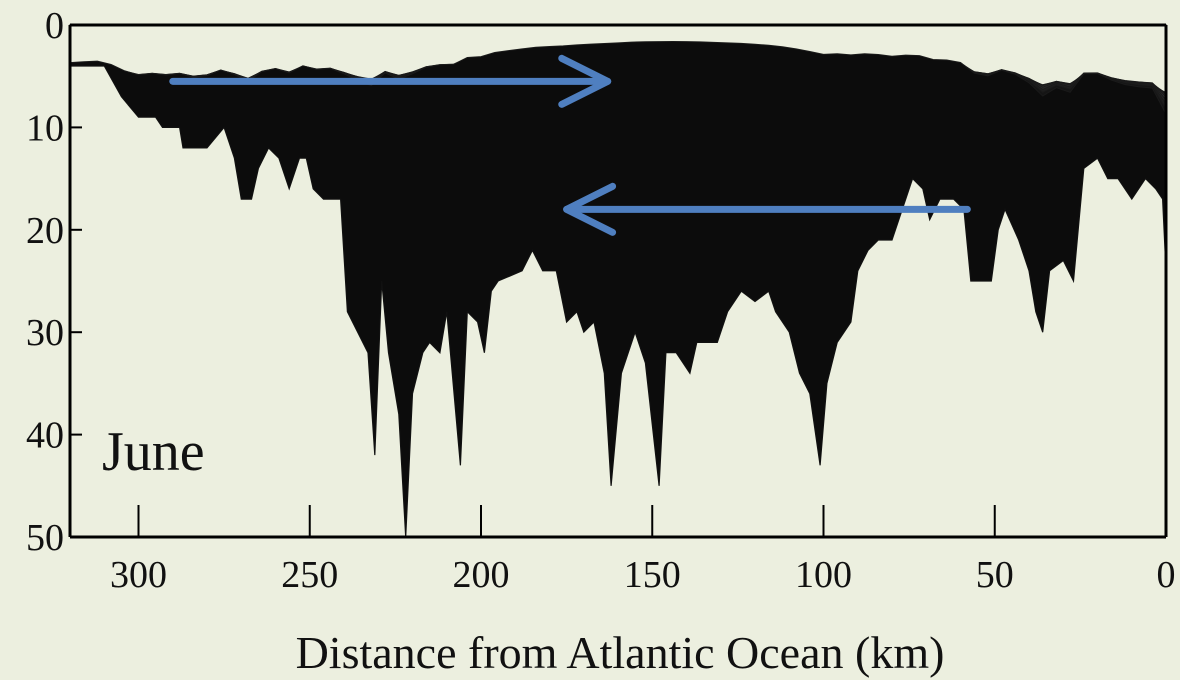 Image resolution: width=1180 pixels, height=680 pixels. I want to click on x-tick-label: 300, so click(138, 575).